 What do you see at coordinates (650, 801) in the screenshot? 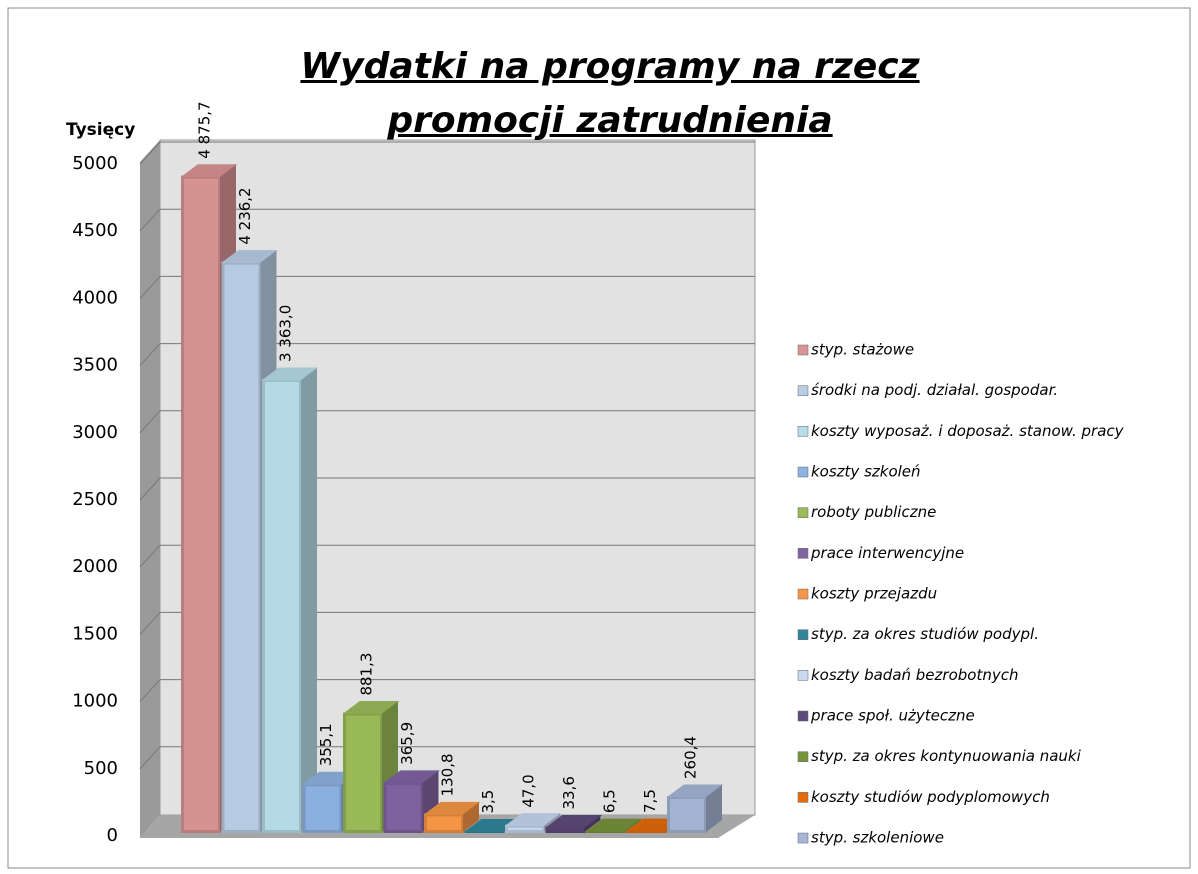
I see `value-label: 7,5` at bounding box center [650, 801].